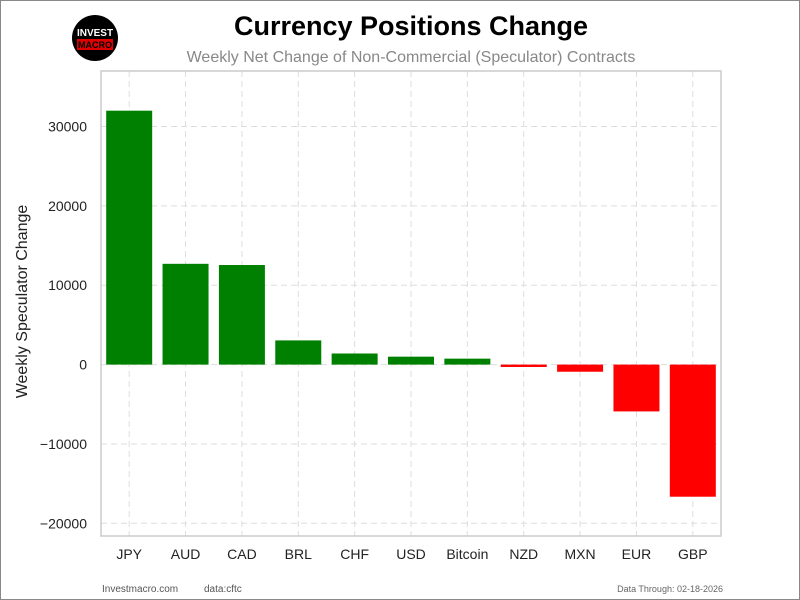 The height and width of the screenshot is (600, 800). I want to click on bar-eur, so click(636, 388).